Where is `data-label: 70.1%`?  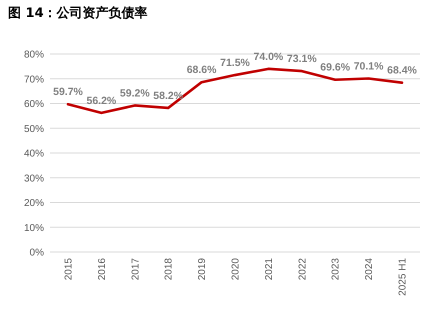
data-label: 70.1% is located at coordinates (369, 66).